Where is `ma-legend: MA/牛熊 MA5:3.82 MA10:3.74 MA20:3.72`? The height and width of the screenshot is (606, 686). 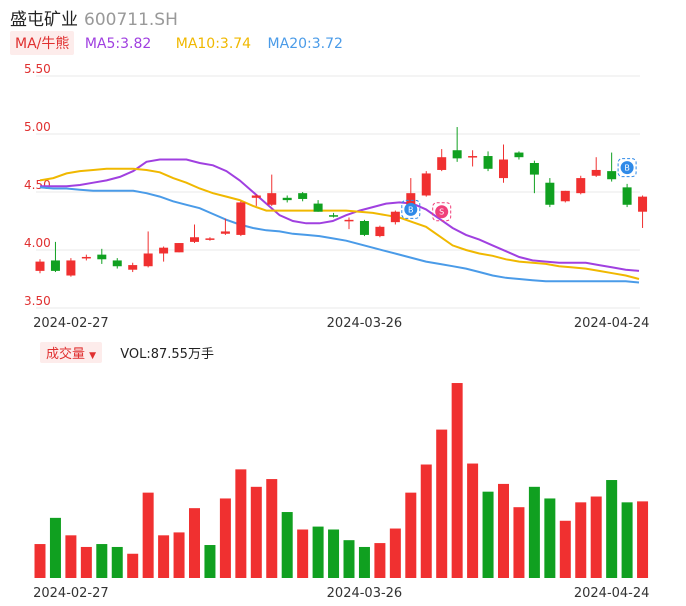 ma-legend: MA/牛熊 MA5:3.82 MA10:3.74 MA20:3.72 is located at coordinates (176, 43).